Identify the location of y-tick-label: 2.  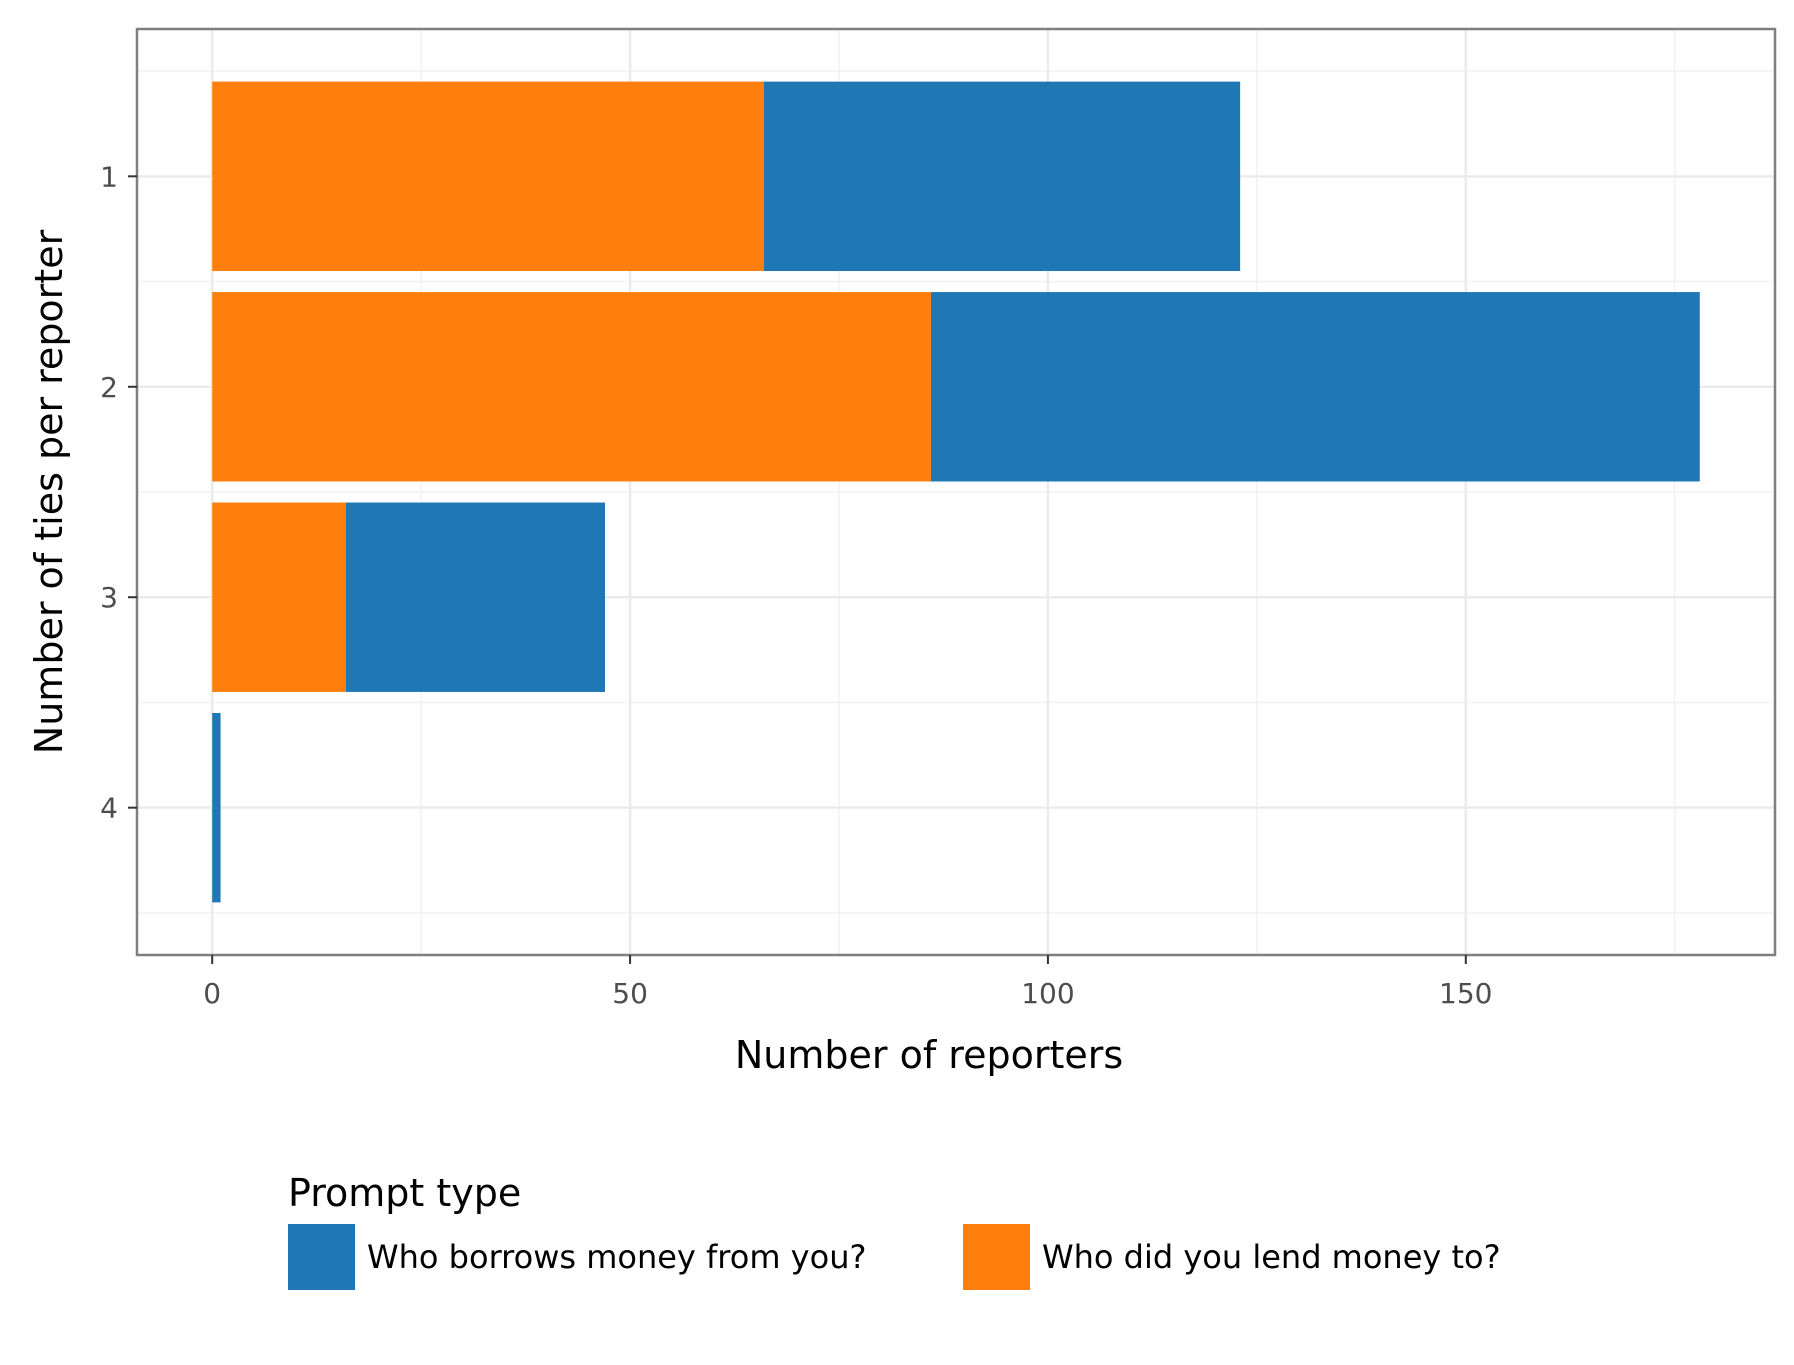
(109, 387).